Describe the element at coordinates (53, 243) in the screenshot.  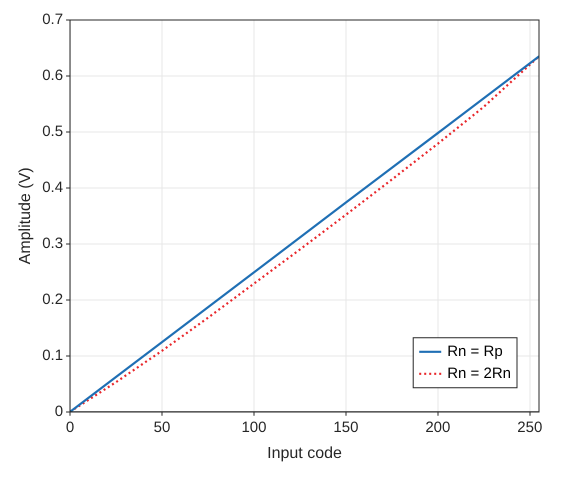
I see `y-tick-label: 0.3` at that location.